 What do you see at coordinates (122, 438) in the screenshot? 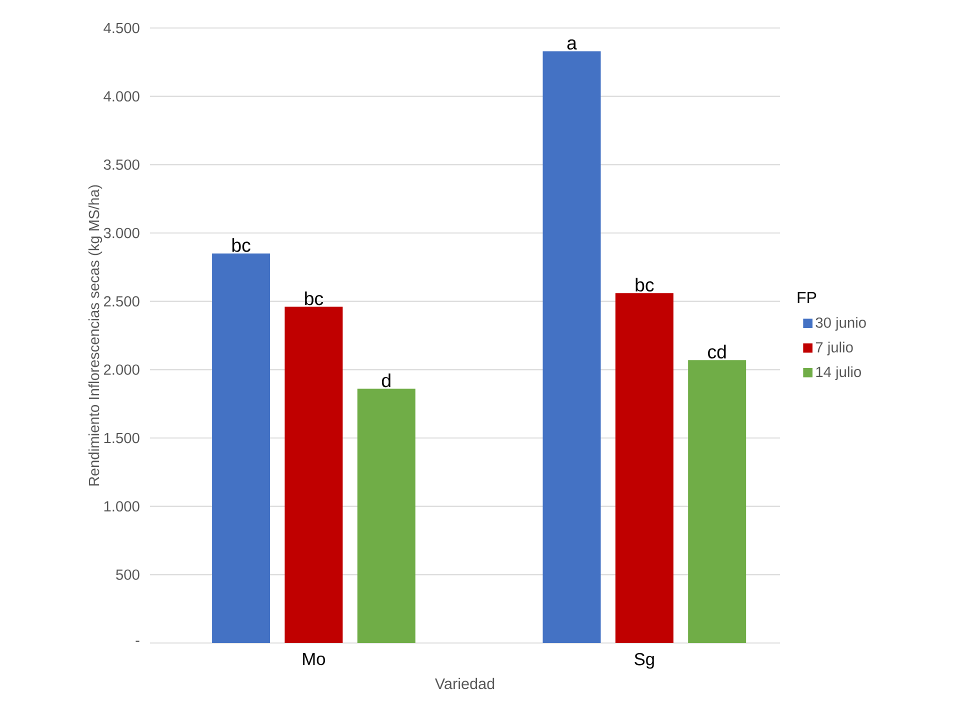
I see `y-tick-label: 1.500` at bounding box center [122, 438].